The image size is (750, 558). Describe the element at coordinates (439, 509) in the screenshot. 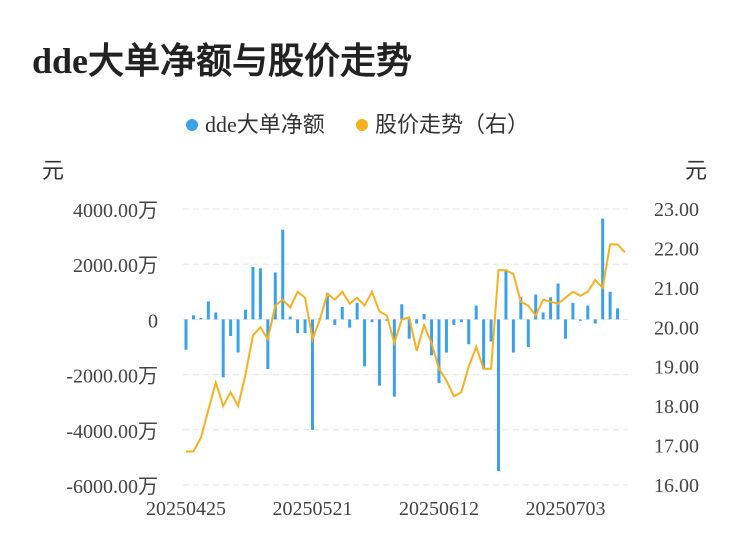

I see `x-tick-label: 20250612` at that location.